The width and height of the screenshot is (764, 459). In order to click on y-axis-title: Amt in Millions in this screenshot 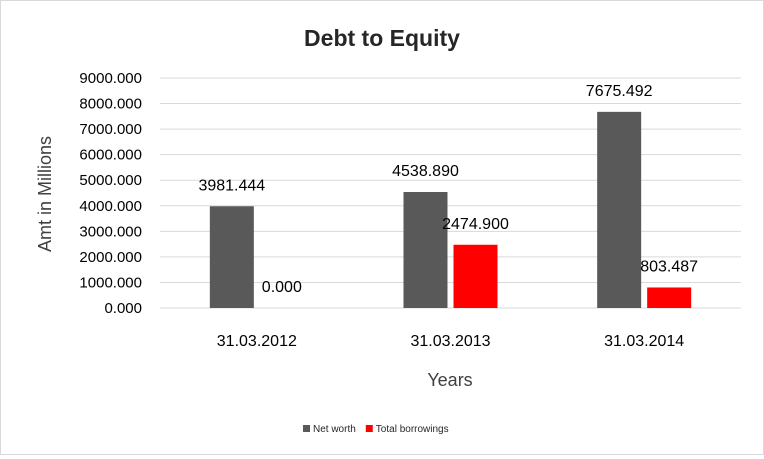, I will do `click(45, 194)`.